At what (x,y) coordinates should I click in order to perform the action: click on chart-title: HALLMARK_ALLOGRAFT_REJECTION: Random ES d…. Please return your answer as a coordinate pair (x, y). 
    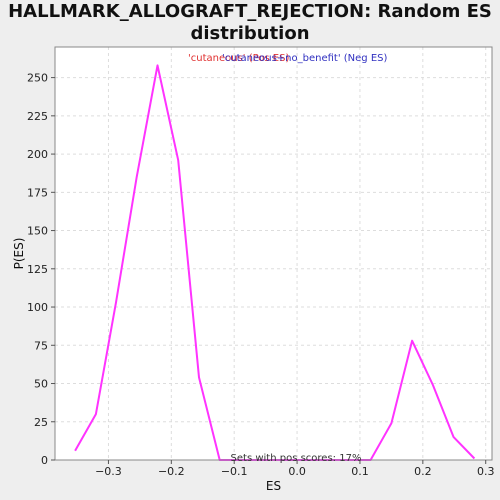
    Looking at the image, I should click on (250, 23).